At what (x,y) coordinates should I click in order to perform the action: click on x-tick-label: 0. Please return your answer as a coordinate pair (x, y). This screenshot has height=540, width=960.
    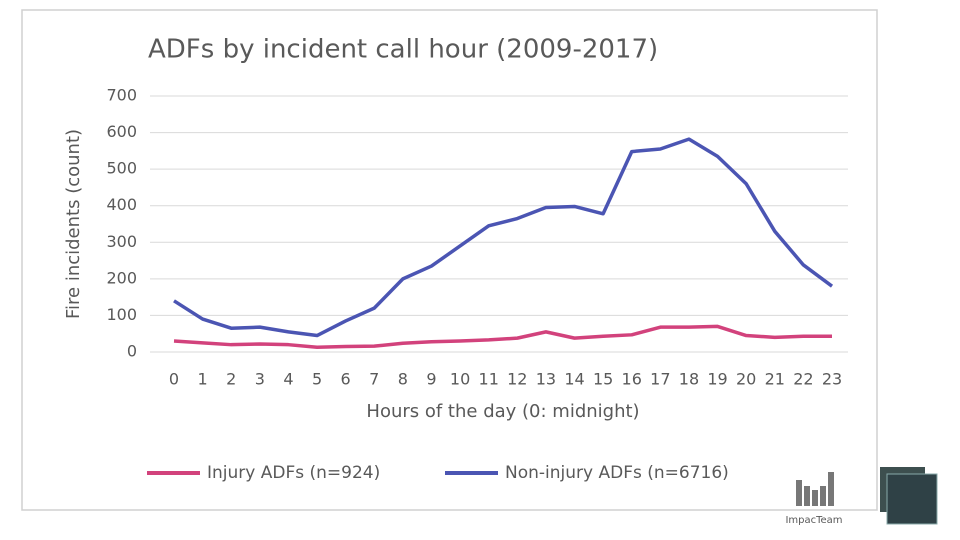
    Looking at the image, I should click on (174, 379).